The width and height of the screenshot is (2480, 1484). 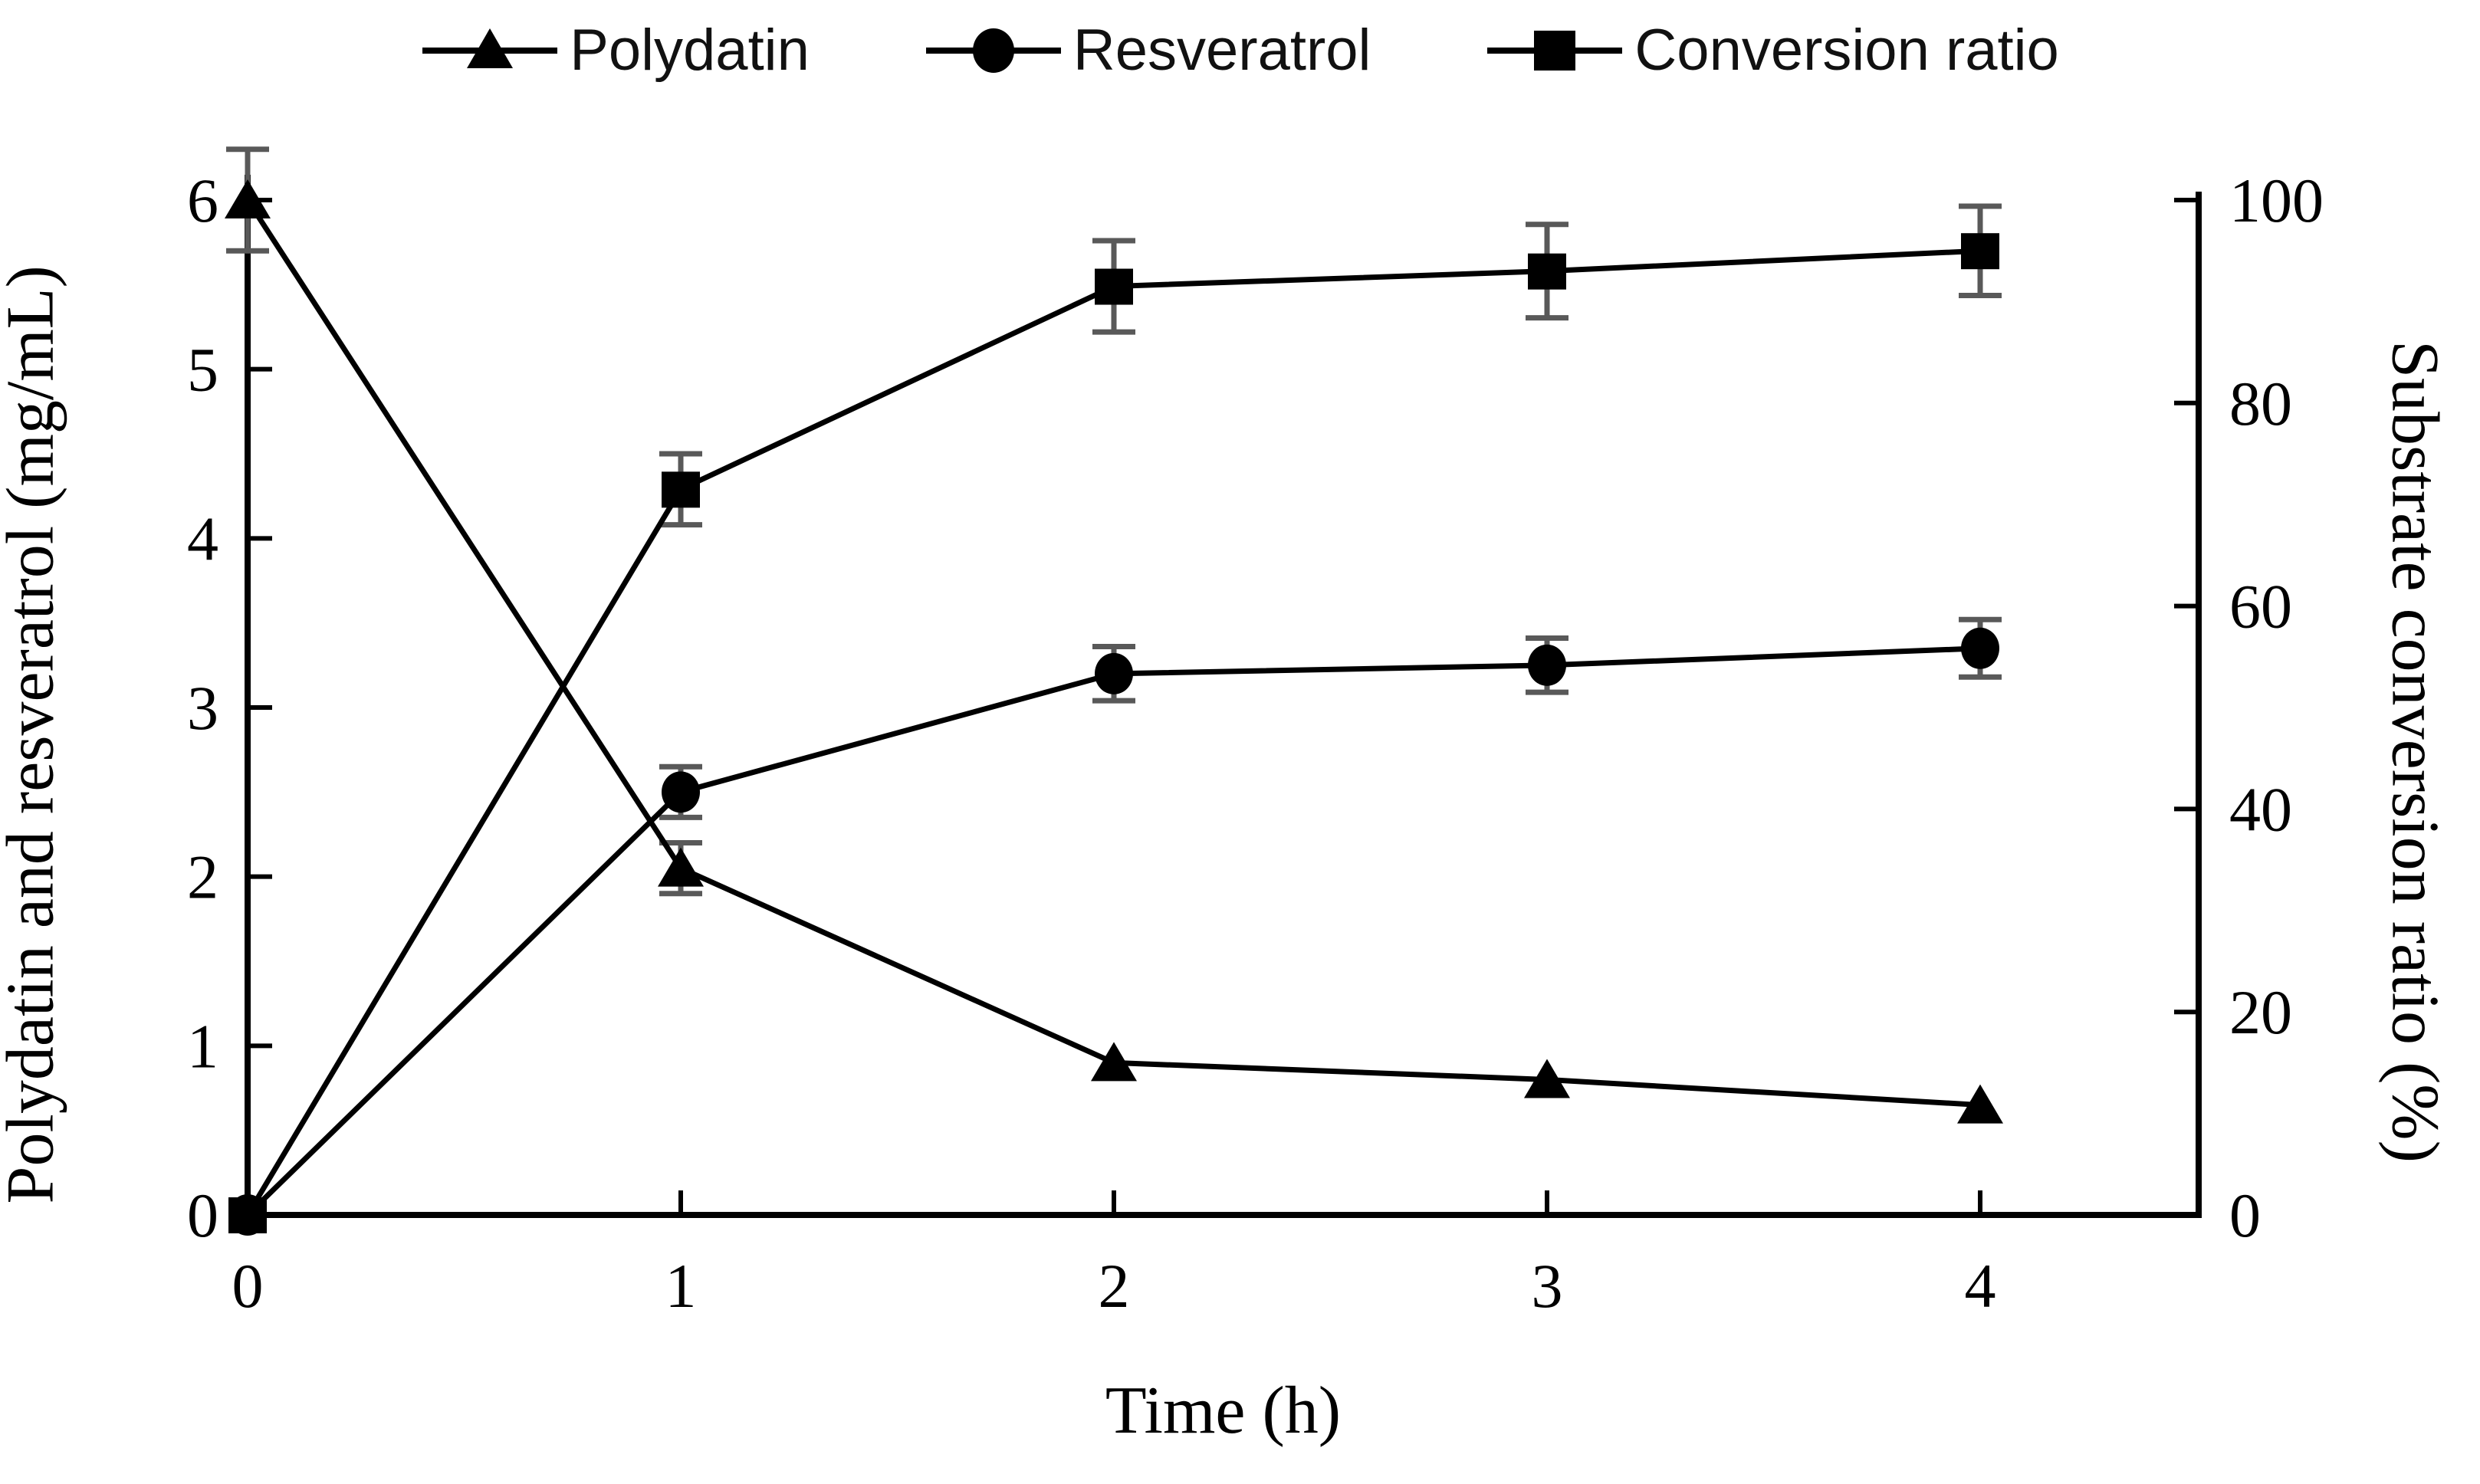 I want to click on right-axis-tick-label: 20, so click(x=2260, y=1012).